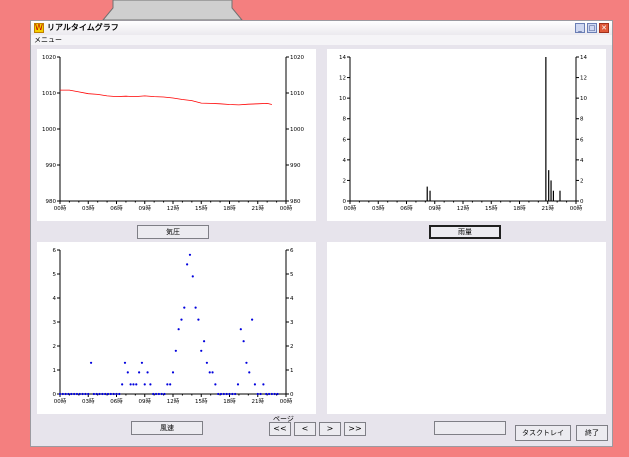  I want to click on y-tick-label-left: 14, so click(342, 58).